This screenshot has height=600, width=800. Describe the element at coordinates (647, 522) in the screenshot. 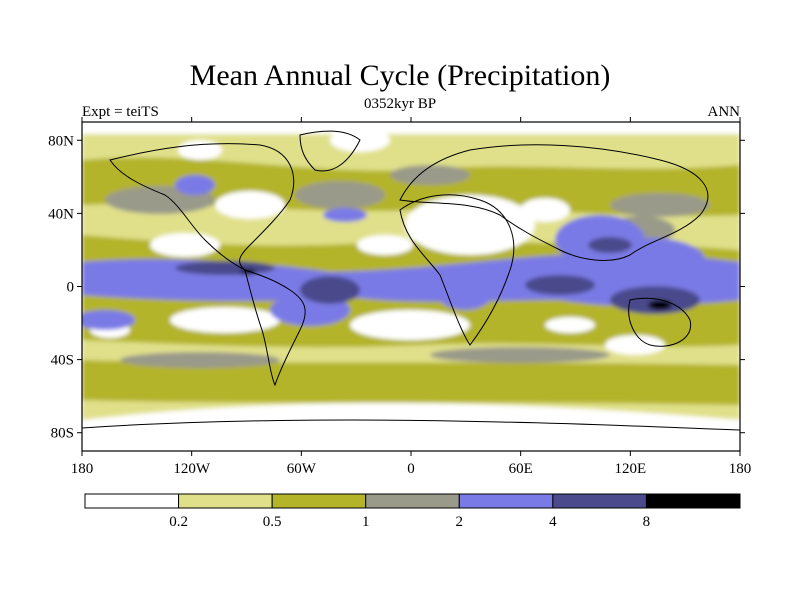

I see `colorbar-label: 8` at that location.